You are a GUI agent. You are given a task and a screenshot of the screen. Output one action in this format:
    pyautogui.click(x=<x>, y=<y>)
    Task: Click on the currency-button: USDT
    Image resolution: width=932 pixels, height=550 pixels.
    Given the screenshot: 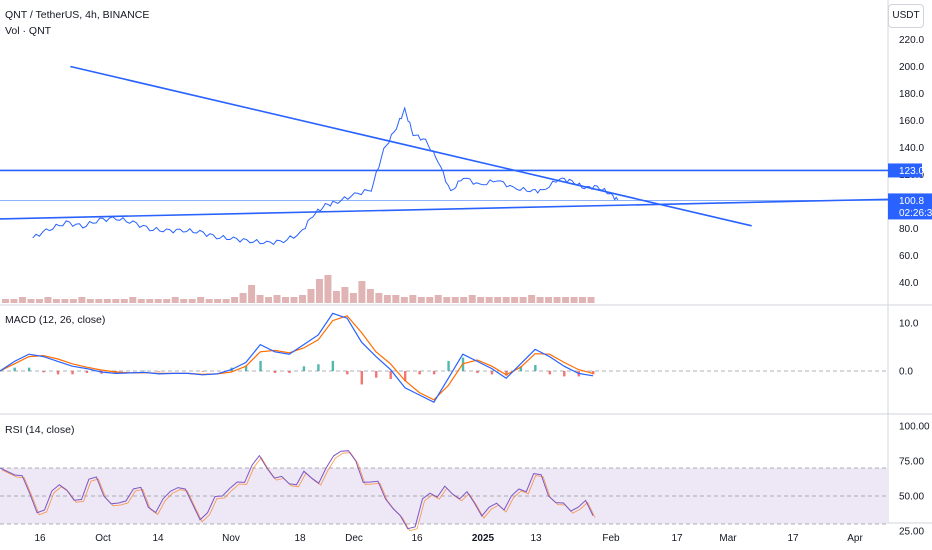 What is the action you would take?
    pyautogui.click(x=906, y=16)
    